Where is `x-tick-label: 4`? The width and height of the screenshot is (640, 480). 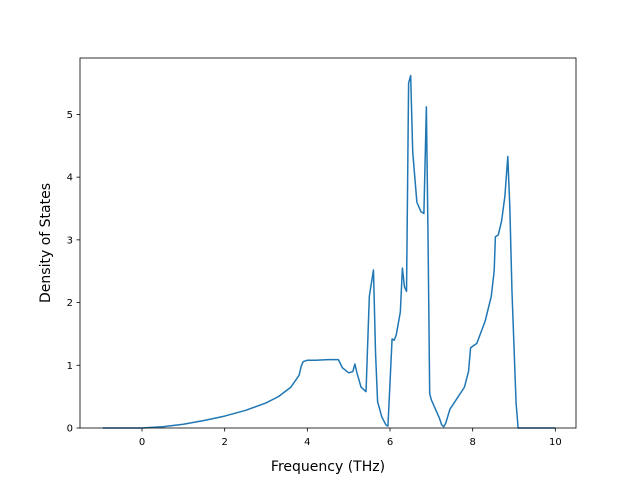 x-tick-label: 4 is located at coordinates (307, 442).